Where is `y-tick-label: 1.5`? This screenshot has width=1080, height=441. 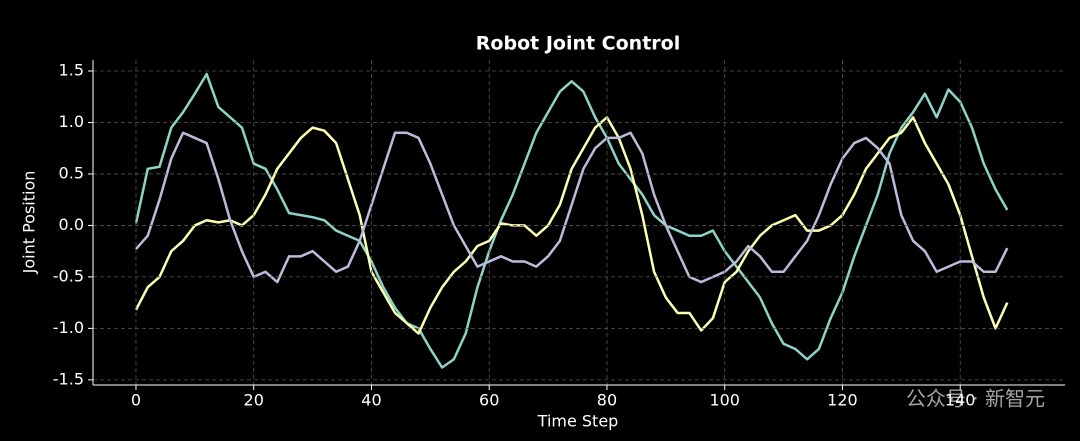
y-tick-label: 1.5 is located at coordinates (71, 70).